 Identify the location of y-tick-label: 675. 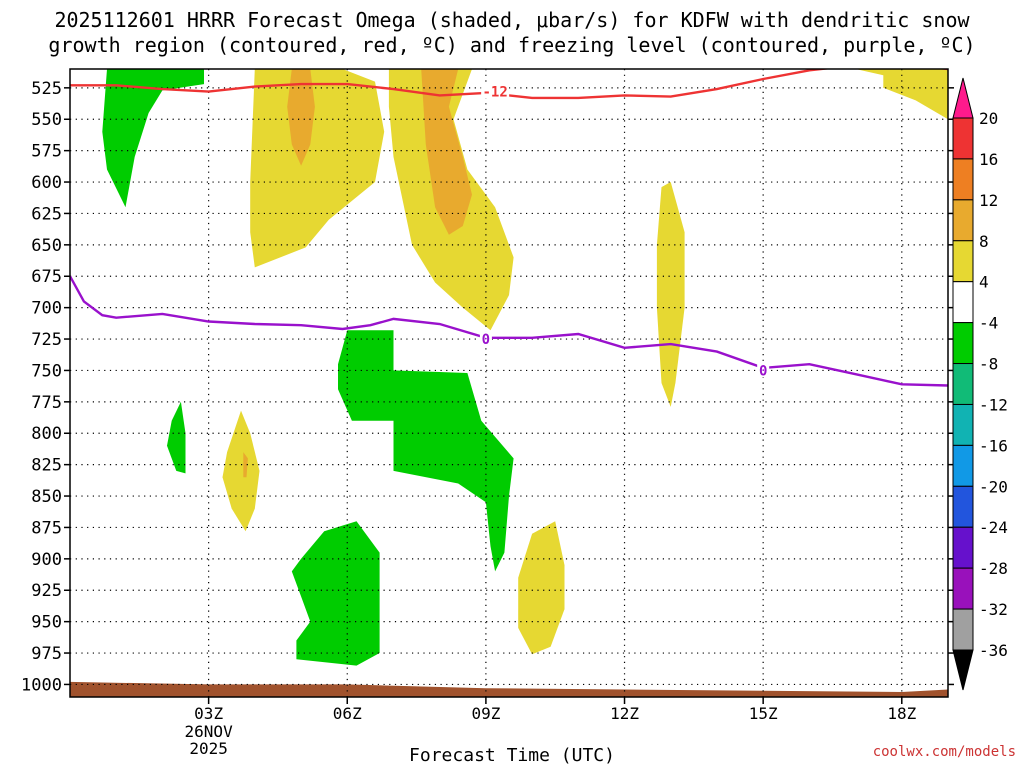
(46, 277).